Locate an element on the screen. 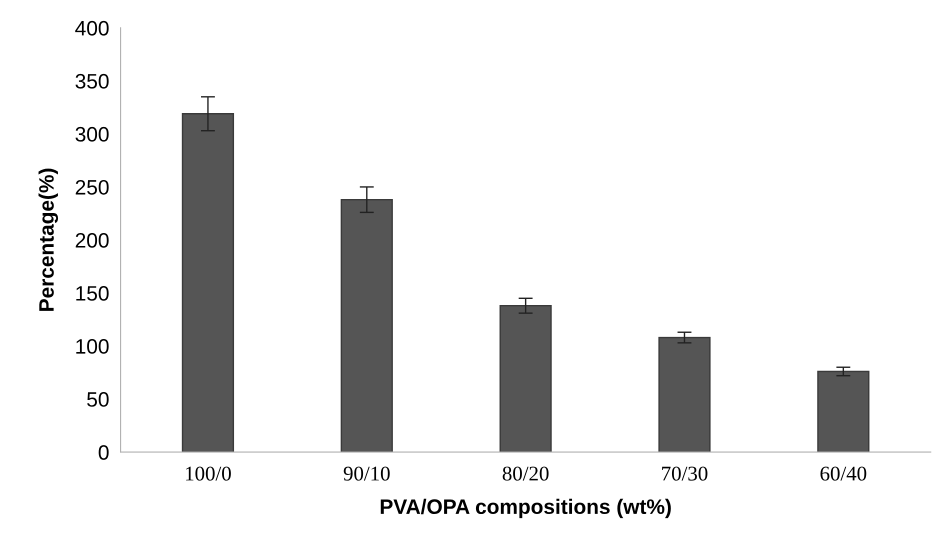 This screenshot has width=942, height=546. x-tick-label: 80/20 is located at coordinates (525, 473).